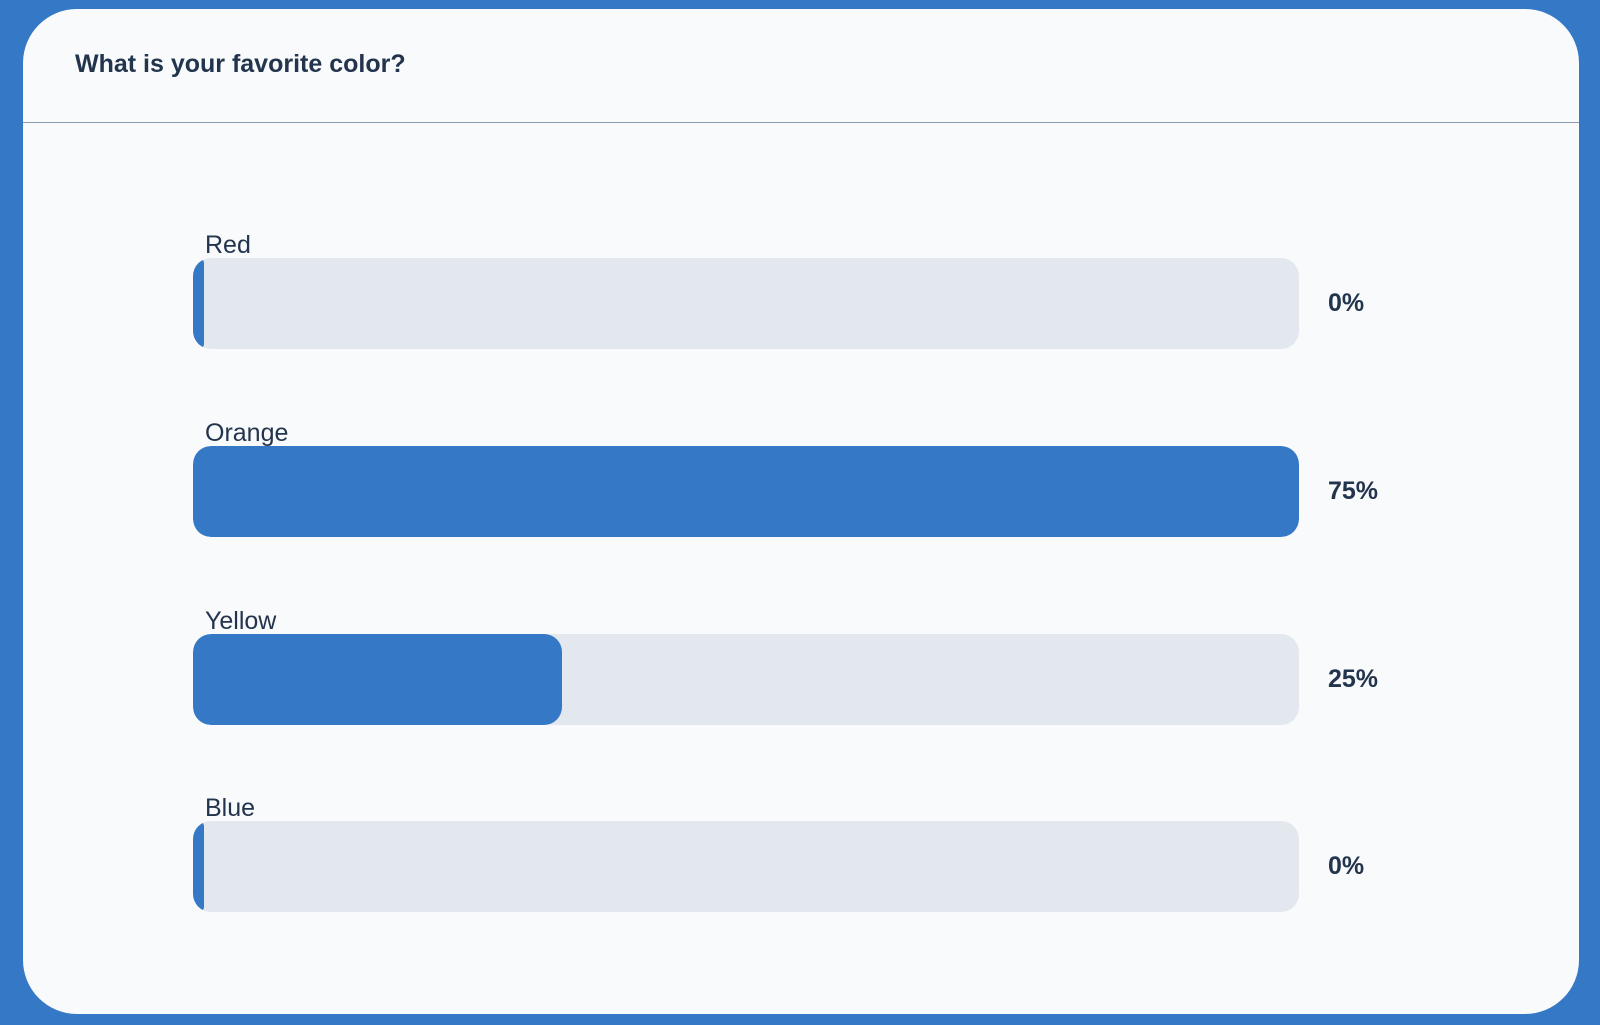 This screenshot has width=1600, height=1025. I want to click on poll-option-red: Red 0%, so click(813, 290).